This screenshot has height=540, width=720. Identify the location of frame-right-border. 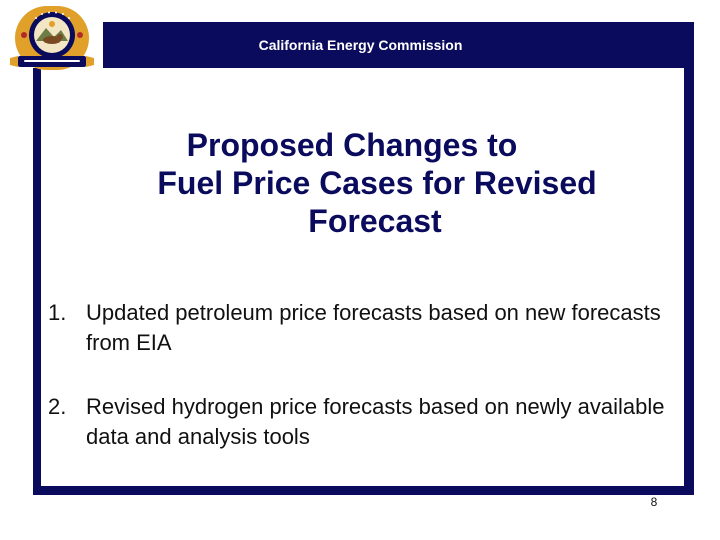
(689, 281).